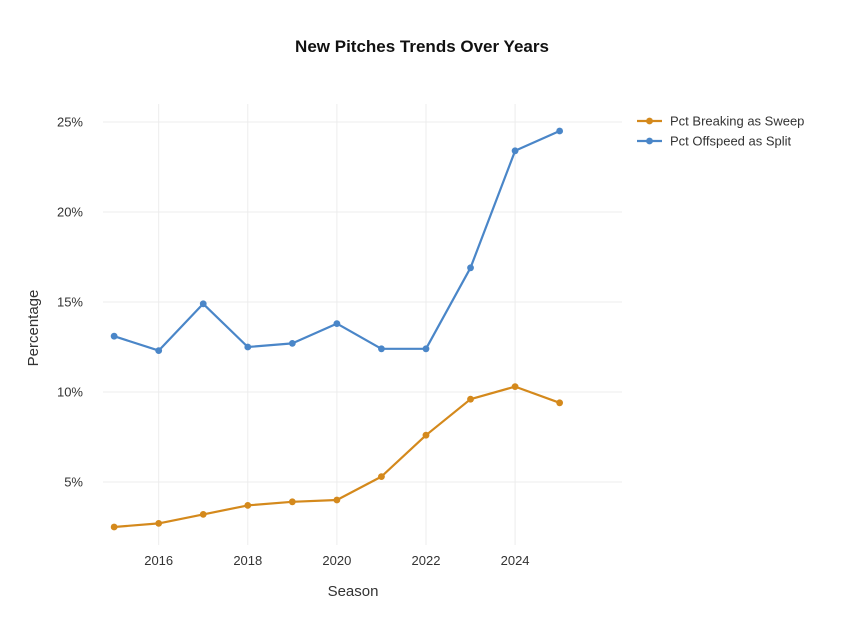 This screenshot has height=639, width=844. What do you see at coordinates (422, 46) in the screenshot?
I see `chart-title: New Pitches Trends Over Years` at bounding box center [422, 46].